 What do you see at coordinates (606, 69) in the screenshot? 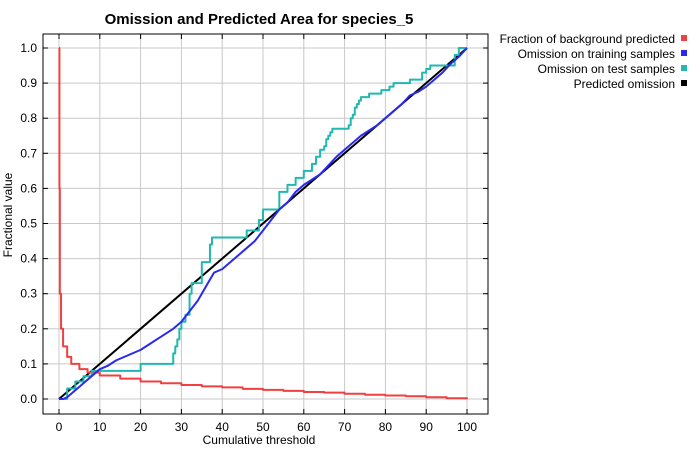
I see `legend-label: Omission on test samples` at bounding box center [606, 69].